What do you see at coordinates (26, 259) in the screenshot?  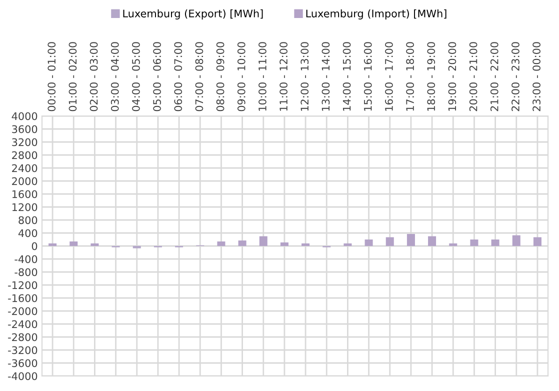 I see `y-tick-label: -400` at bounding box center [26, 259].